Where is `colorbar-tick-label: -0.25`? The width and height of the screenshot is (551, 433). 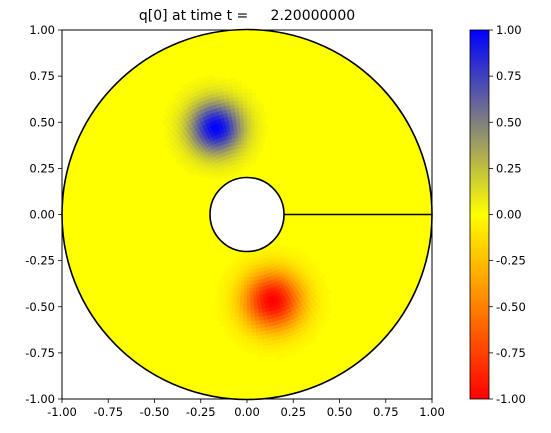
colorbar-tick-label: -0.25 is located at coordinates (511, 261).